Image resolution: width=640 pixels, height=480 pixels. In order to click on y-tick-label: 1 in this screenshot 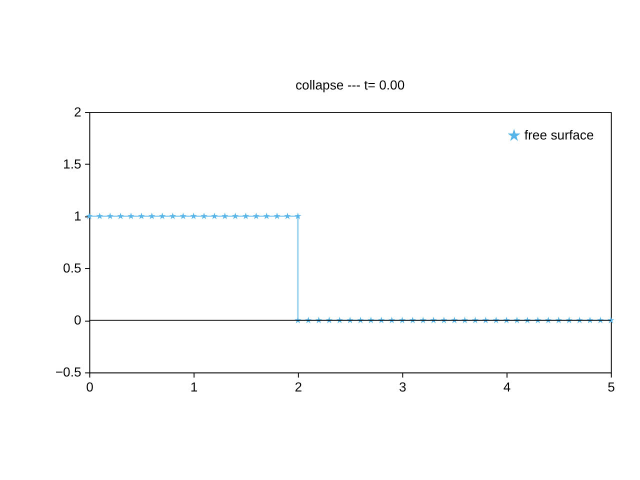, I will do `click(78, 216)`.